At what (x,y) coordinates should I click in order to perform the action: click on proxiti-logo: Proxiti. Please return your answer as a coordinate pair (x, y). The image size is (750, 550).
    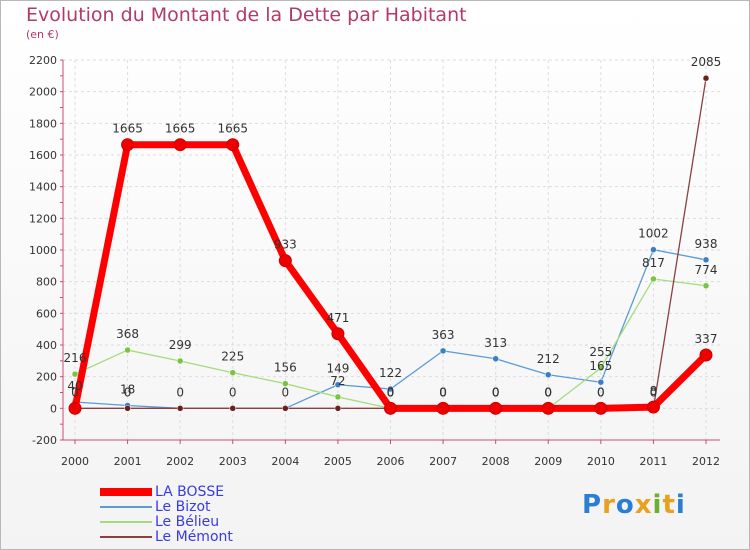
    Looking at the image, I should click on (634, 505).